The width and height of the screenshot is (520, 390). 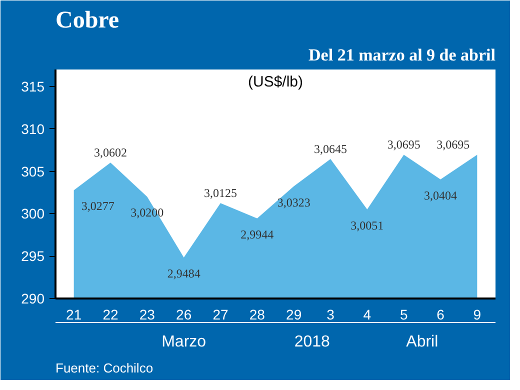 I want to click on source-note: Fuente: Cochilco, so click(x=105, y=368).